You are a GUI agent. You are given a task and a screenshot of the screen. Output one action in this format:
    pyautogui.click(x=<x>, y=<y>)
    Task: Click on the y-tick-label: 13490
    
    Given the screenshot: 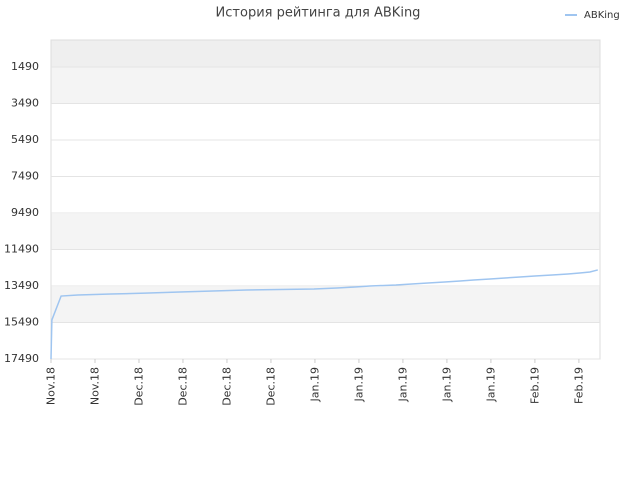 What is the action you would take?
    pyautogui.click(x=21, y=285)
    